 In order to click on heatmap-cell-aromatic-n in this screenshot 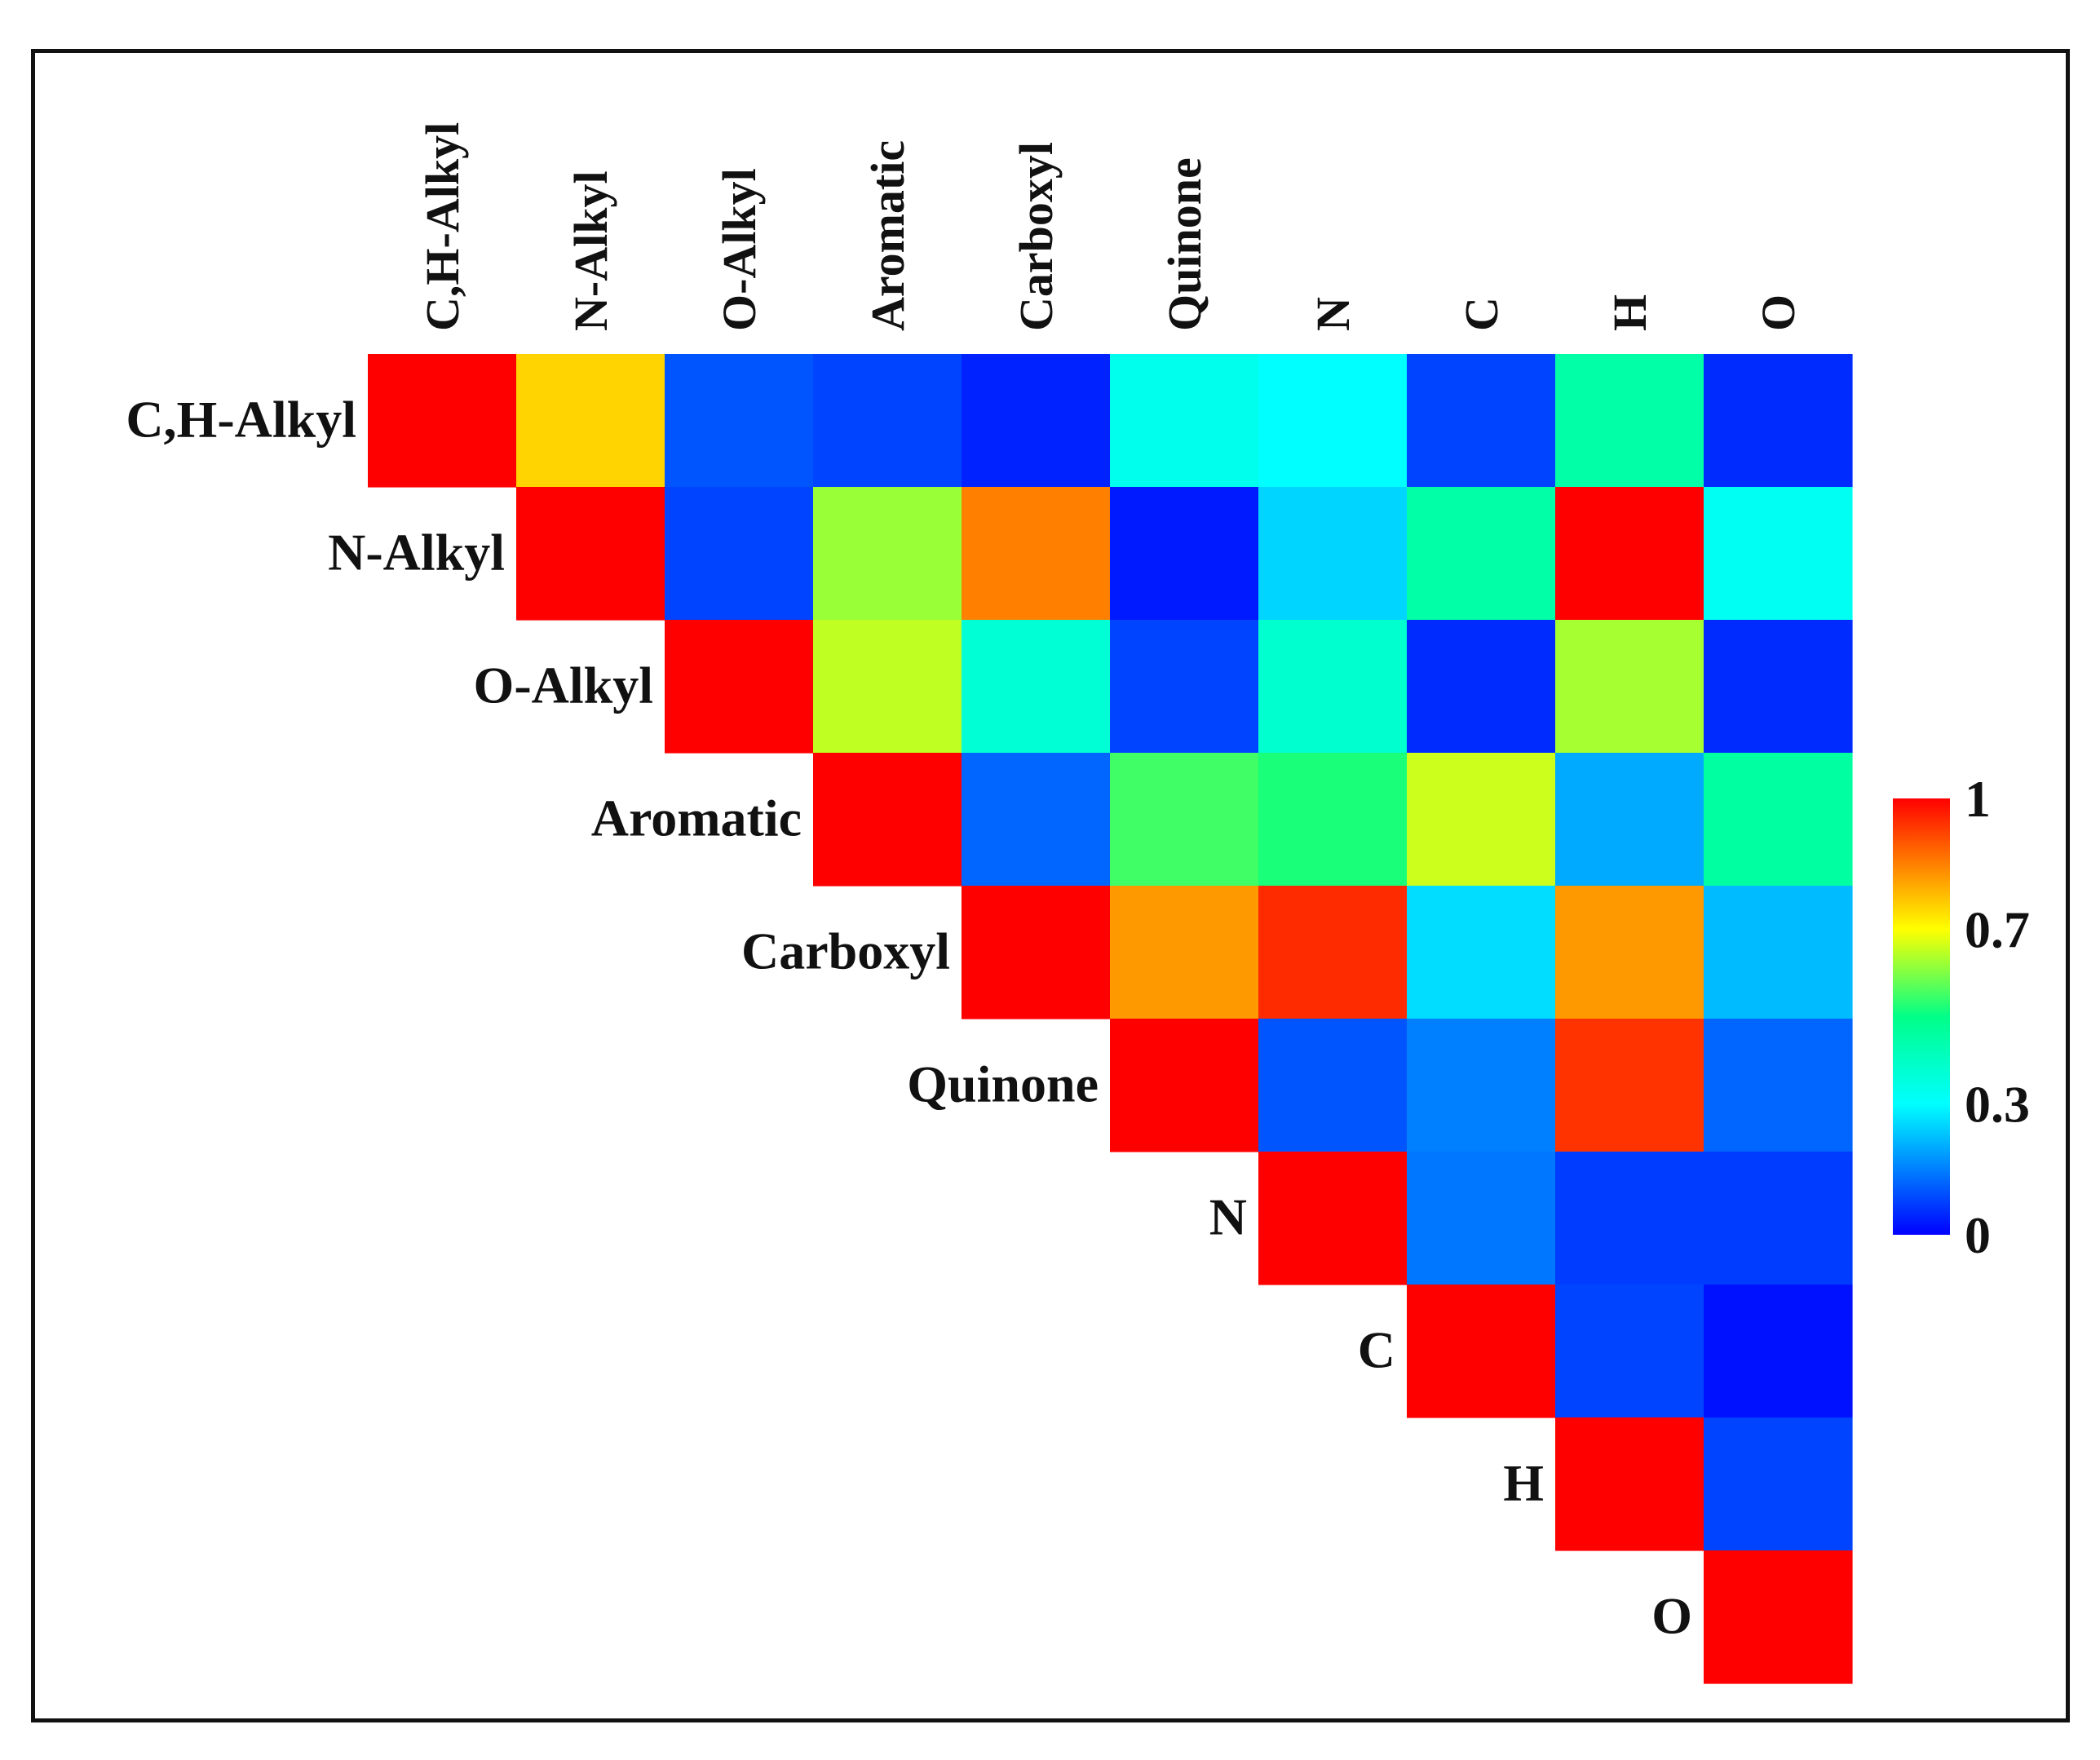, I will do `click(1333, 820)`.